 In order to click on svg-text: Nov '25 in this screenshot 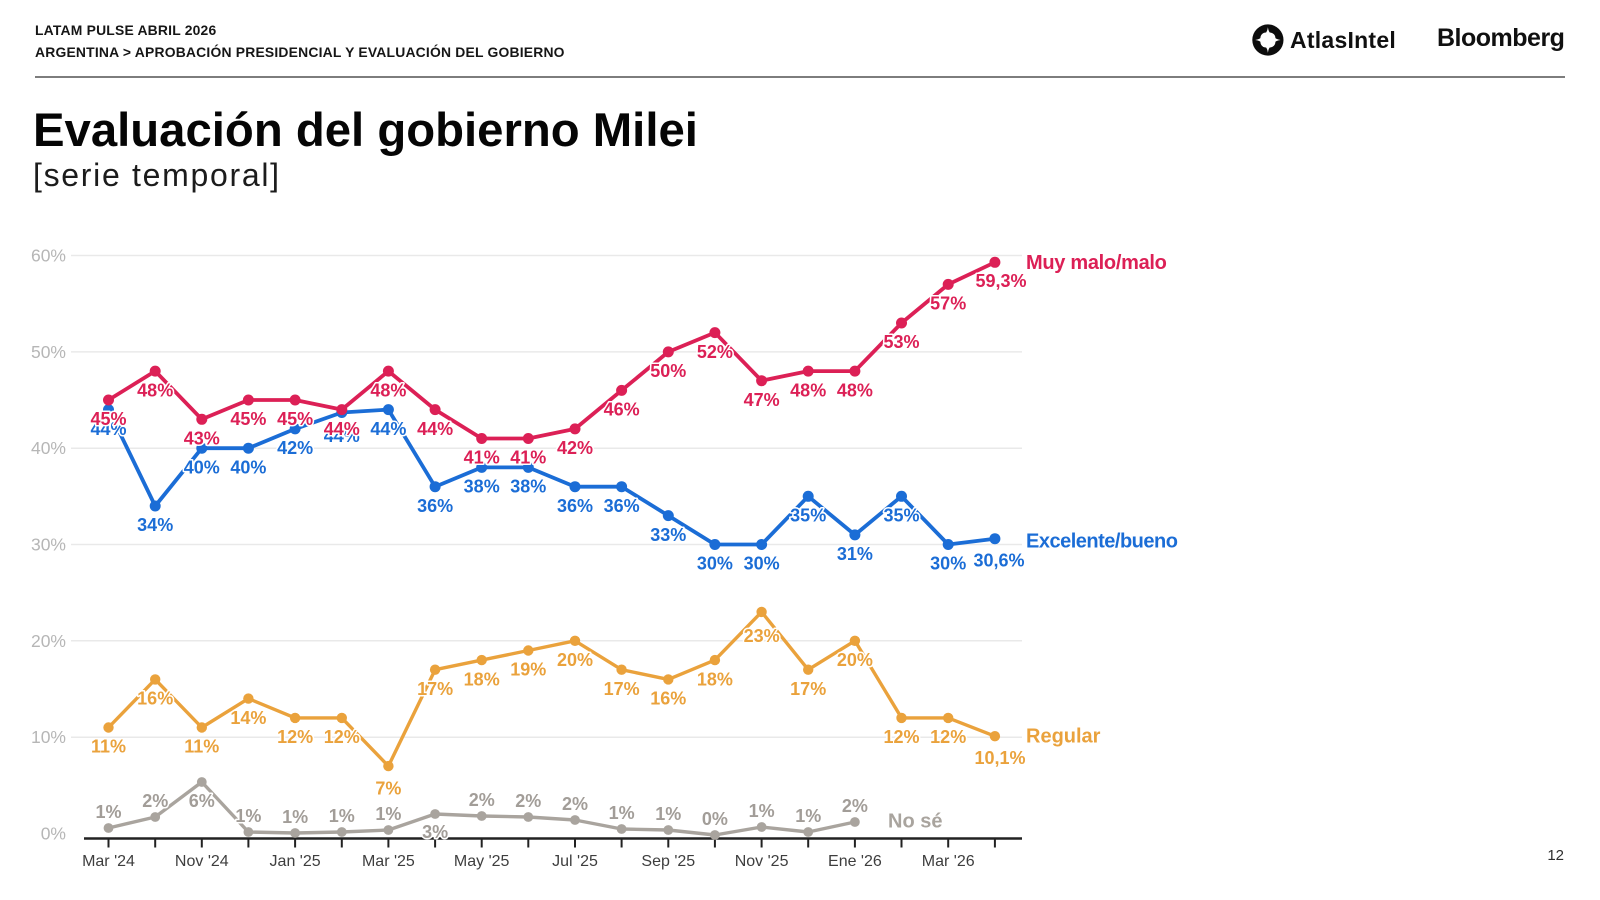, I will do `click(762, 861)`.